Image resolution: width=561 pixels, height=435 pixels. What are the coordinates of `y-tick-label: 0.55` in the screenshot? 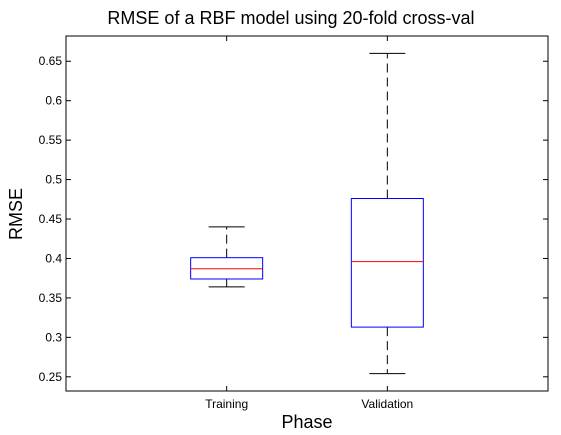 It's located at (51, 140).